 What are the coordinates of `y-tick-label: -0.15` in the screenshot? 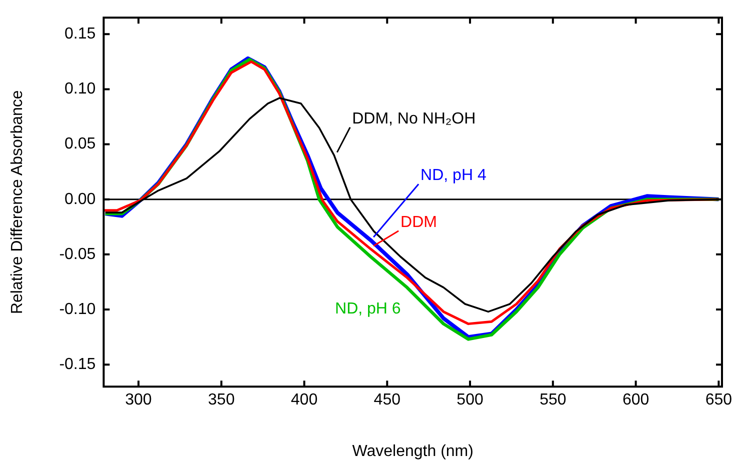 It's located at (77, 364).